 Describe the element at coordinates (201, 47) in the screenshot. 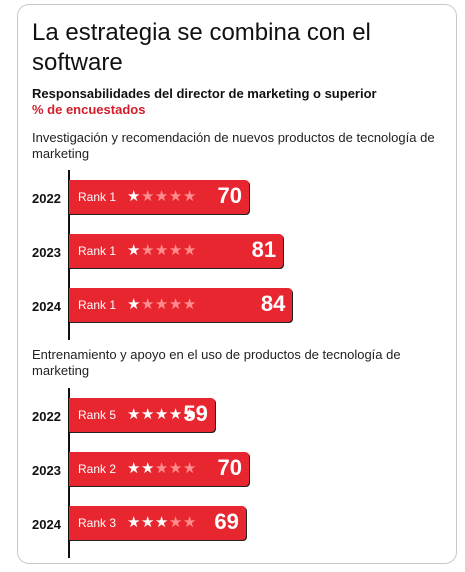

I see `chart-title: La estrategia se combina con el software` at that location.